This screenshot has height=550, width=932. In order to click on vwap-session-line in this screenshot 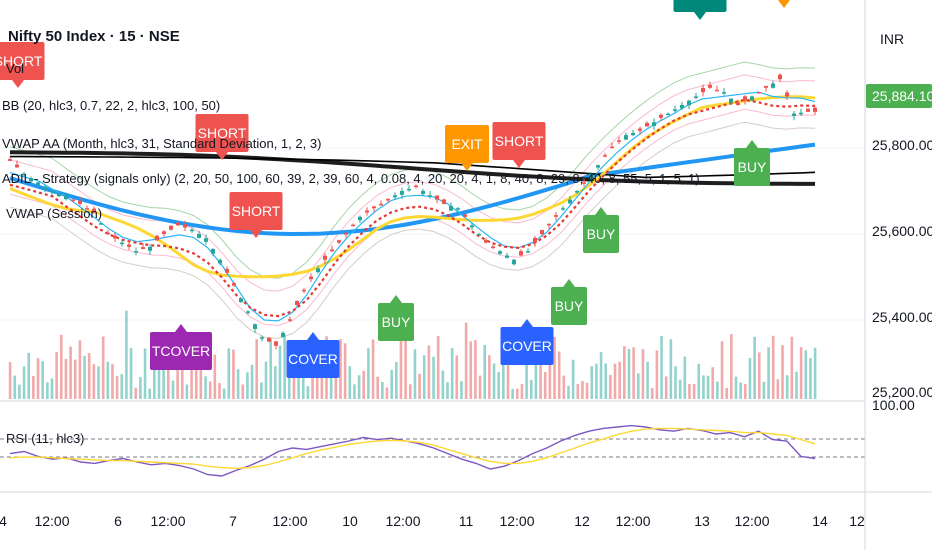, I will do `click(412, 189)`.